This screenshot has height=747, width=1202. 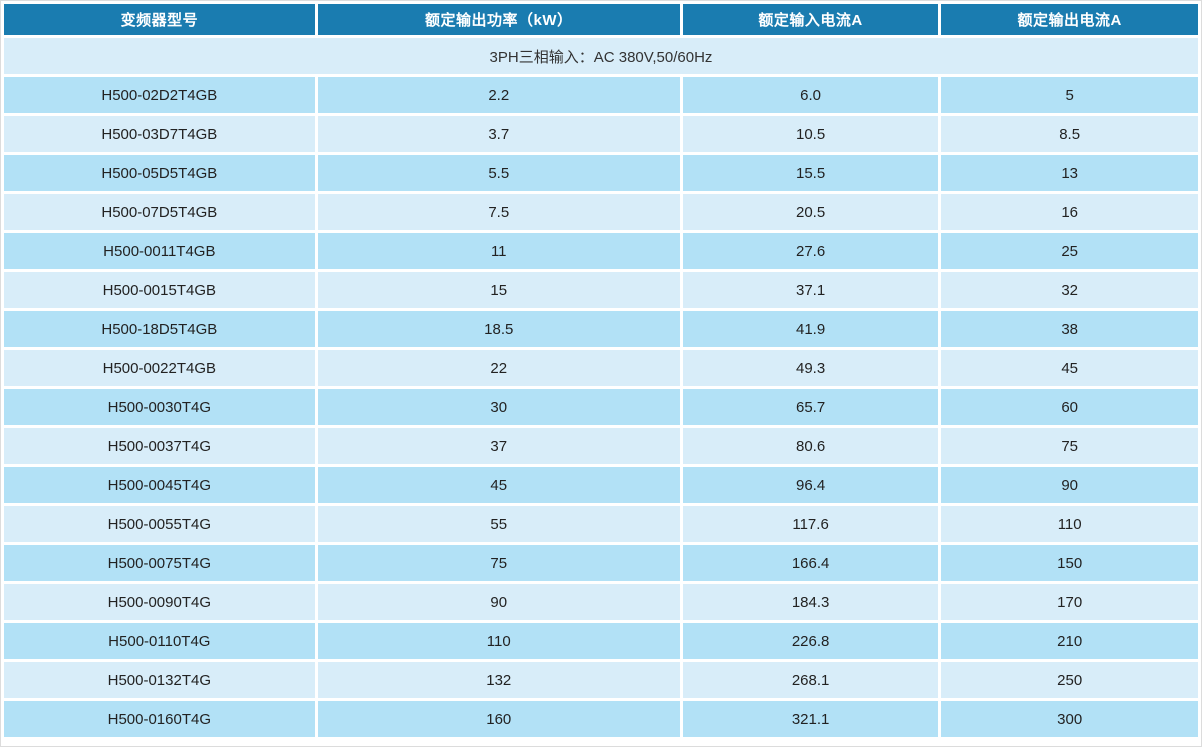 What do you see at coordinates (159, 368) in the screenshot?
I see `model-cell: H500-0022T4GB` at bounding box center [159, 368].